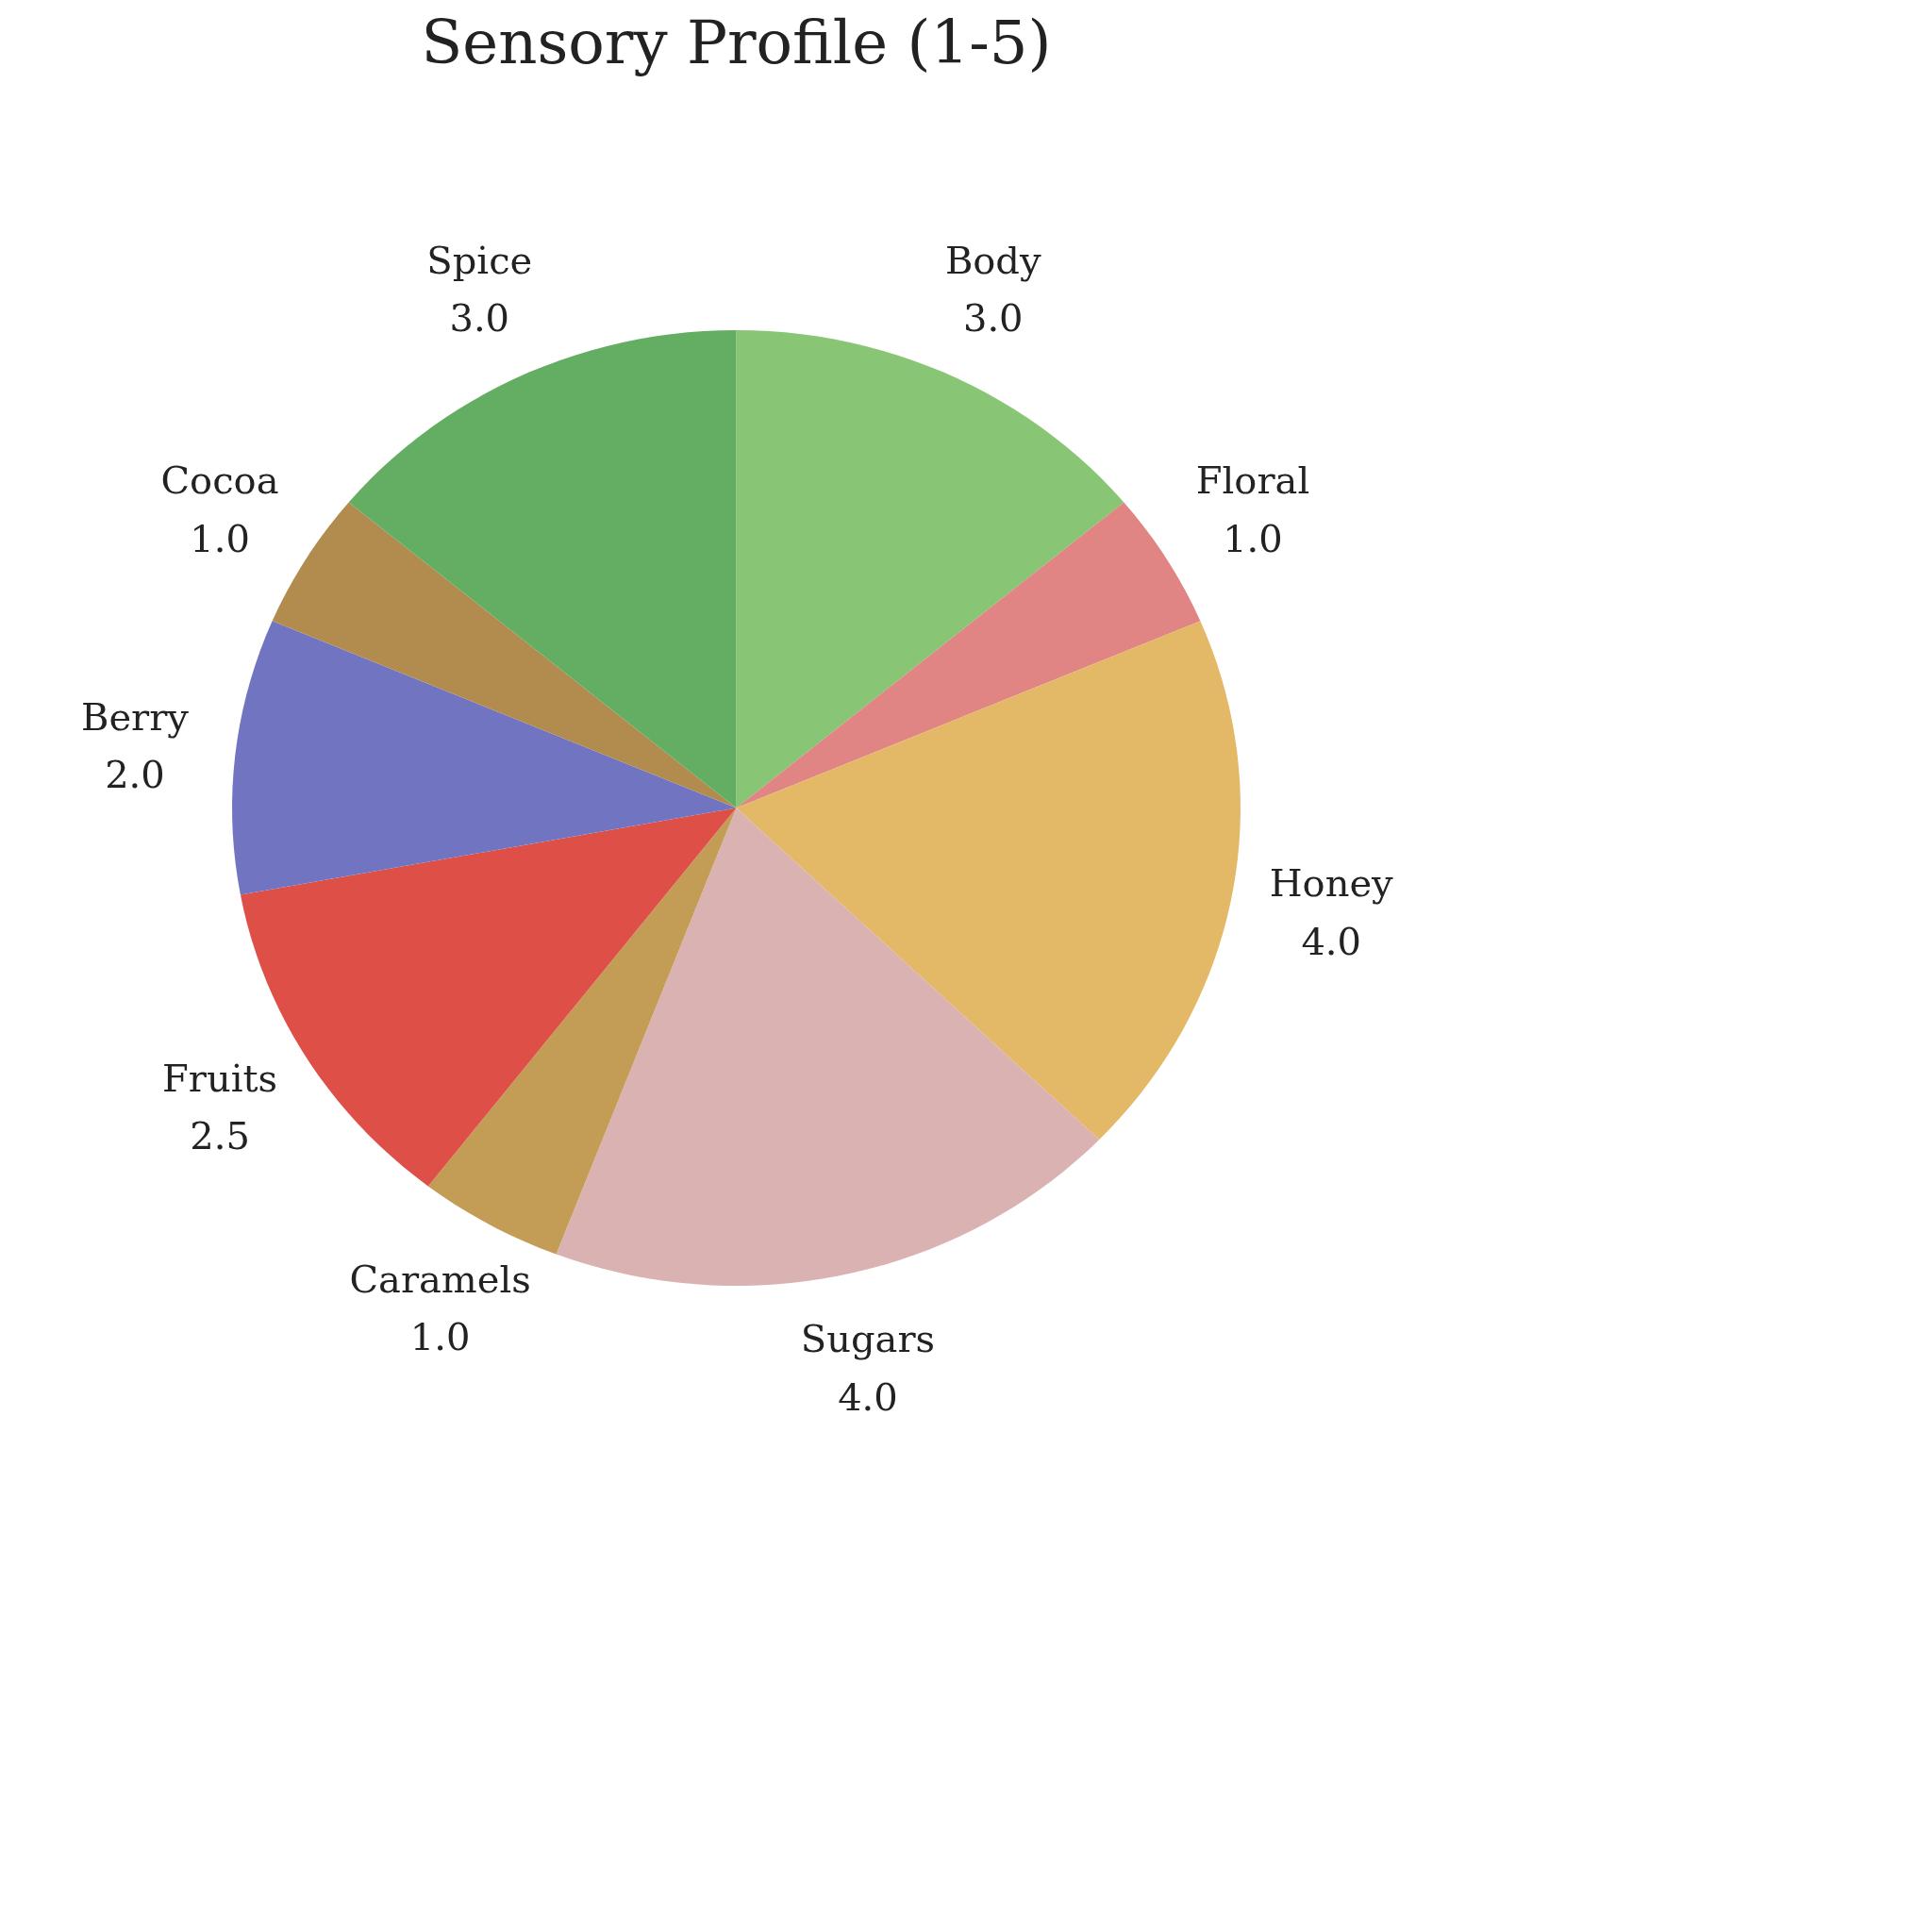 This screenshot has height=1932, width=1932. What do you see at coordinates (993, 260) in the screenshot?
I see `slice-label: Body` at bounding box center [993, 260].